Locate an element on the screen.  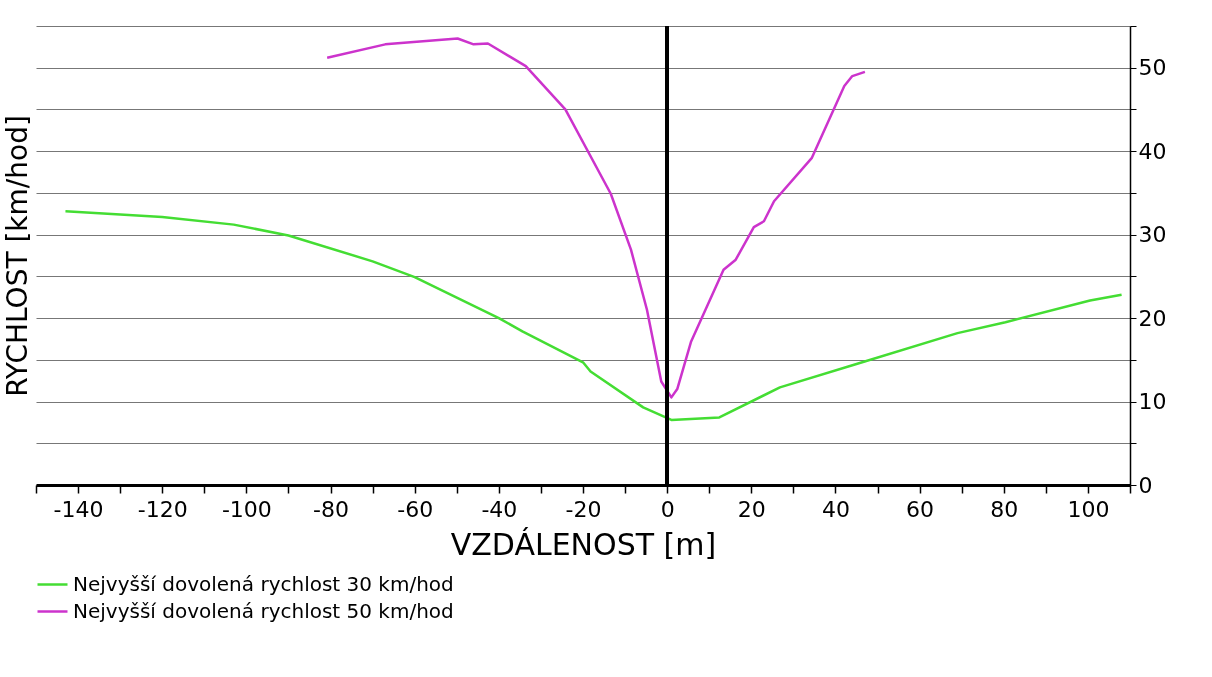
y-tick-label: 20 is located at coordinates (1152, 318).